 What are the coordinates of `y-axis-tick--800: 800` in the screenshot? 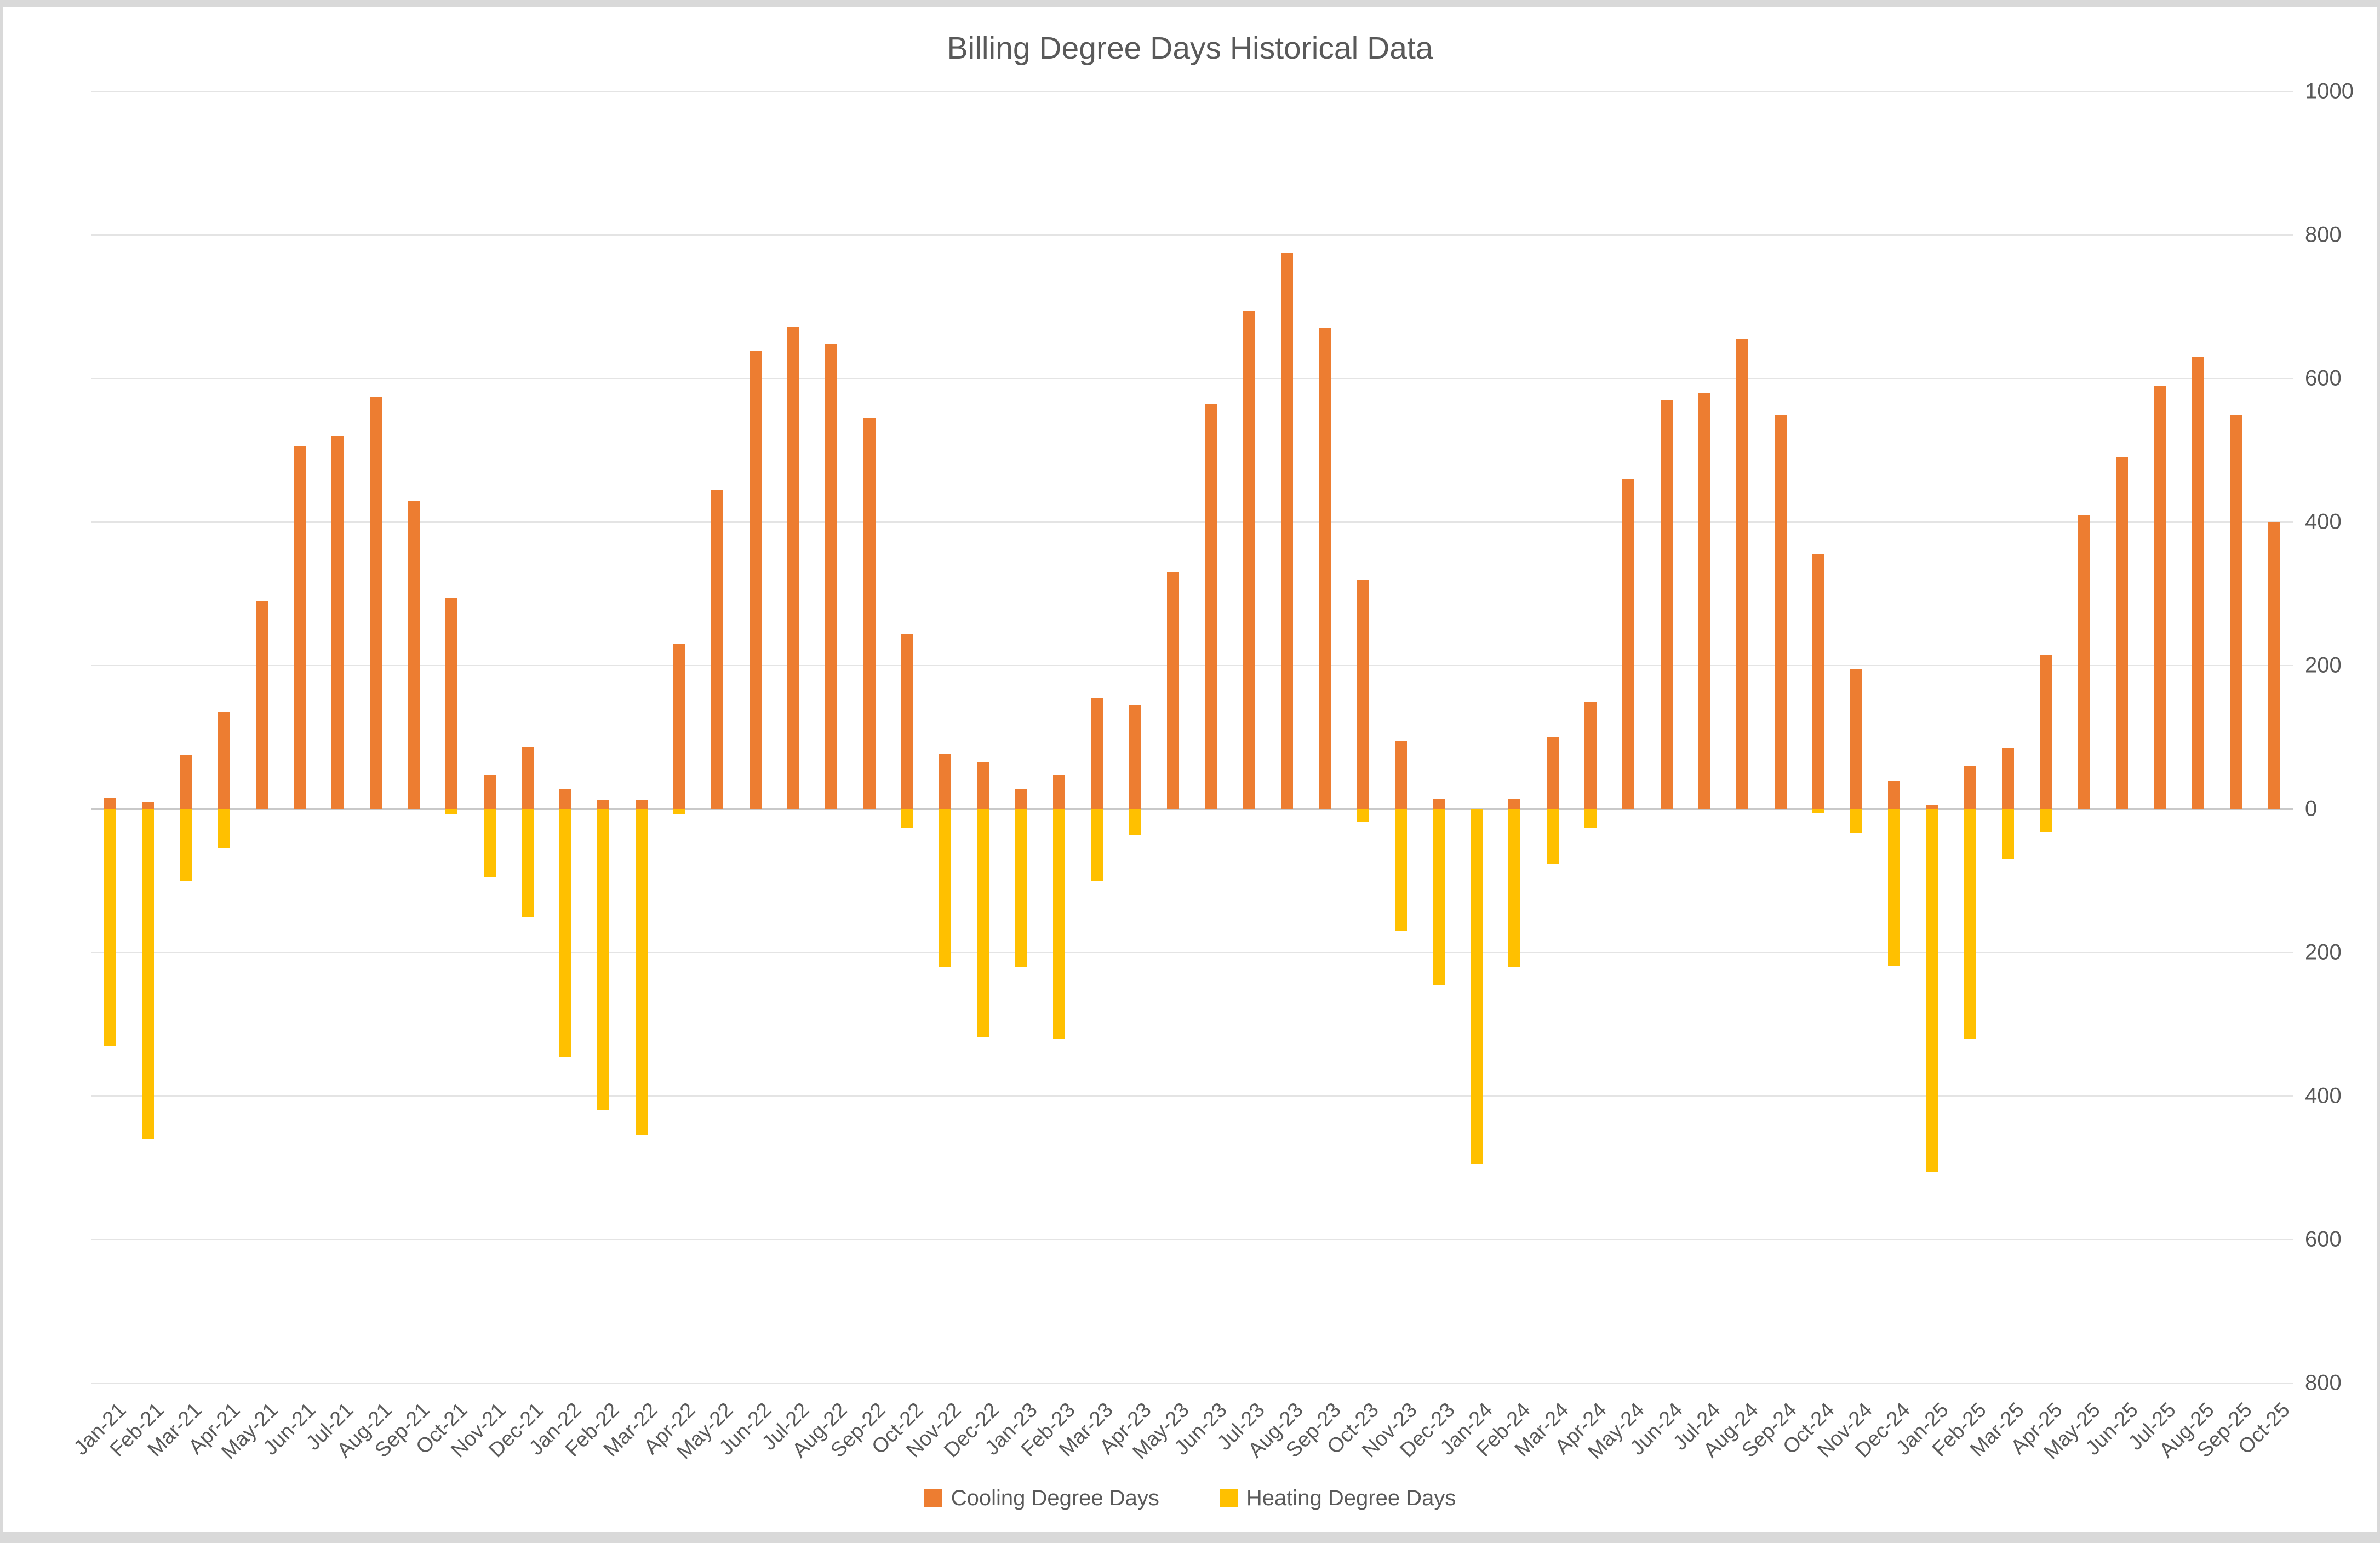 It's located at (2323, 1383).